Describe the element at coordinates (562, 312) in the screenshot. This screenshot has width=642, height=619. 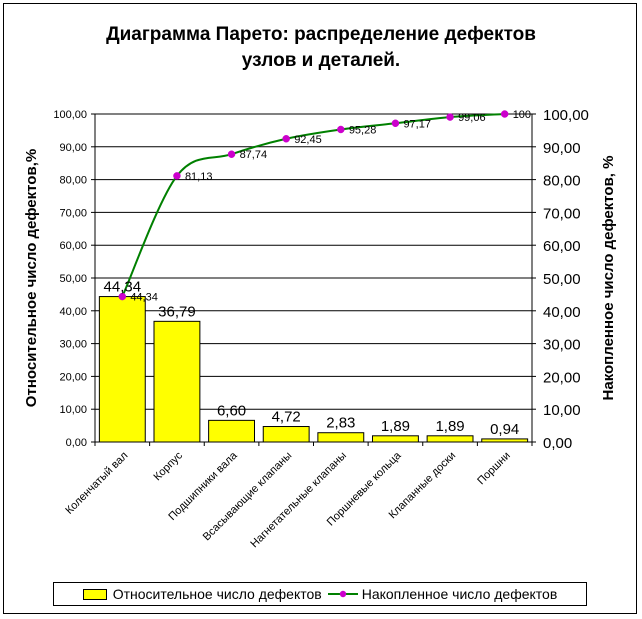
I see `y-right-tick-label: 40,00` at that location.